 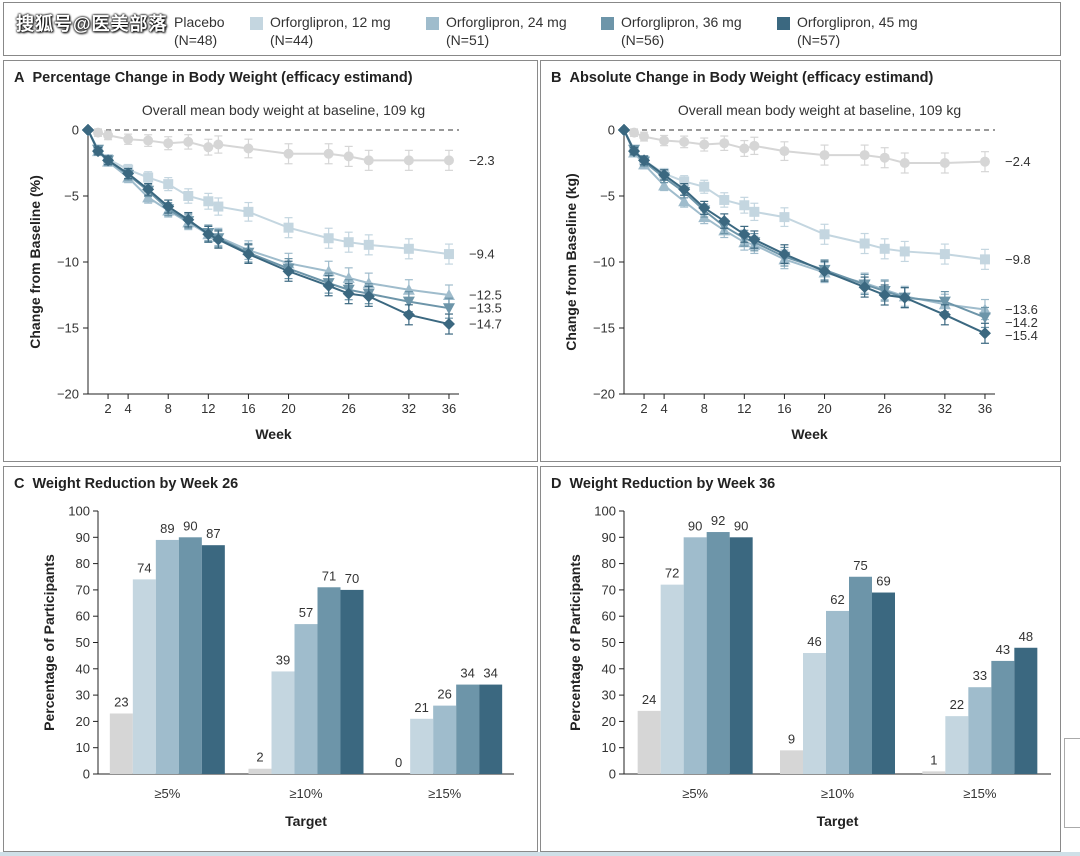 I want to click on bar-value-label: 75, so click(x=860, y=565).